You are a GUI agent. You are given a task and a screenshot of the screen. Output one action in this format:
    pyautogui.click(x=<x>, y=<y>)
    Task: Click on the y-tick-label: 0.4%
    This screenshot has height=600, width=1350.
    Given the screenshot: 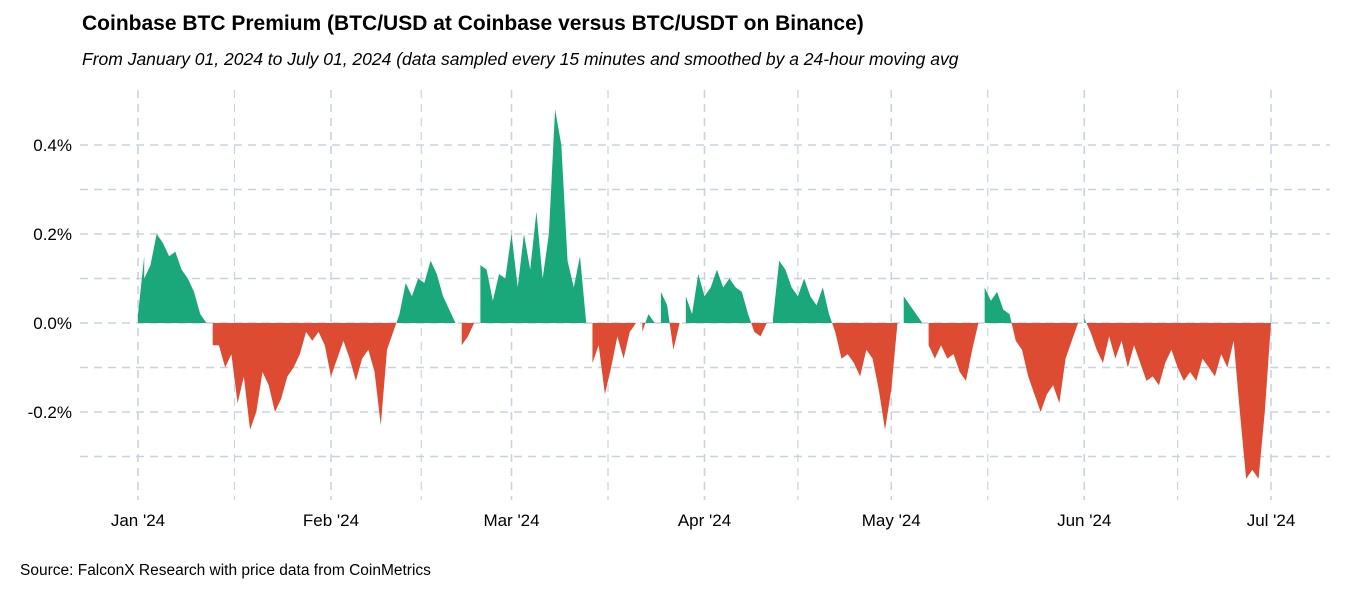 What is the action you would take?
    pyautogui.click(x=52, y=145)
    